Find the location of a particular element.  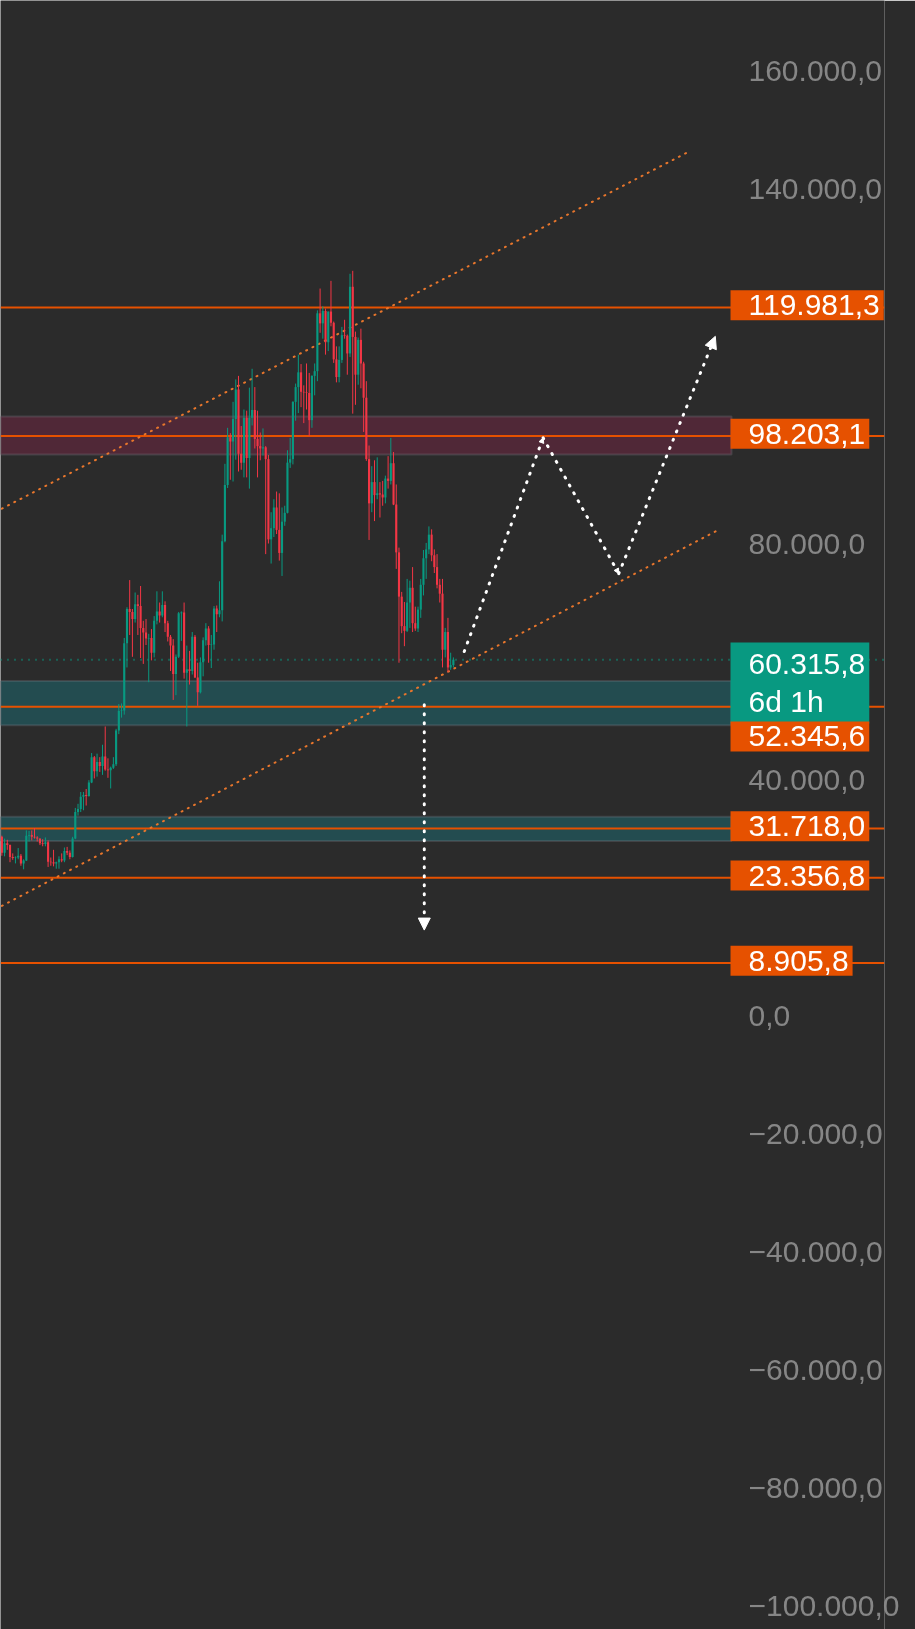

ref-line-label: 98.203,1 is located at coordinates (807, 433).